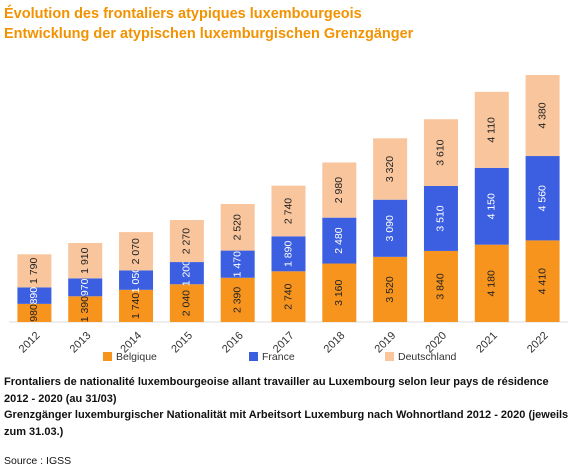  What do you see at coordinates (427, 357) in the screenshot?
I see `legend-label: Deutschland` at bounding box center [427, 357].